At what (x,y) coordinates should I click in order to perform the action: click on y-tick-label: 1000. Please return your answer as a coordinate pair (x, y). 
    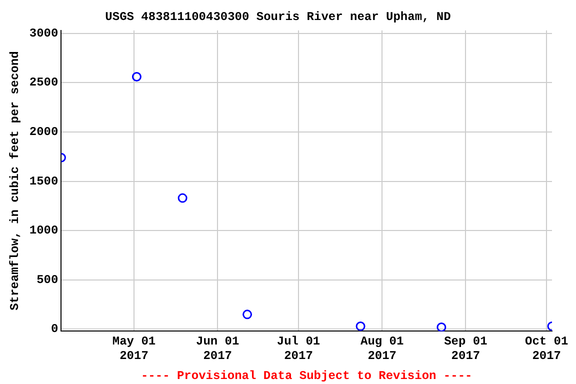
    Looking at the image, I should click on (43, 231).